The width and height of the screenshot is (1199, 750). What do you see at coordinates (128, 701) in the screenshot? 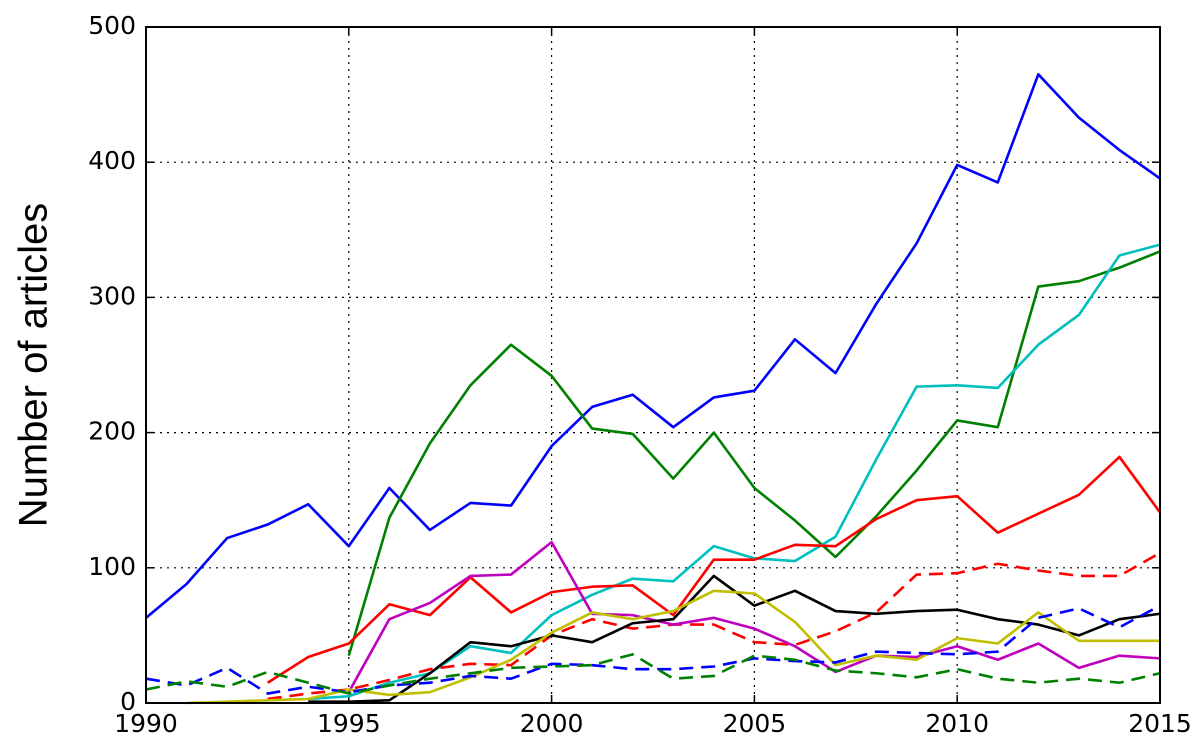
I see `y-tick-label: 0` at bounding box center [128, 701].